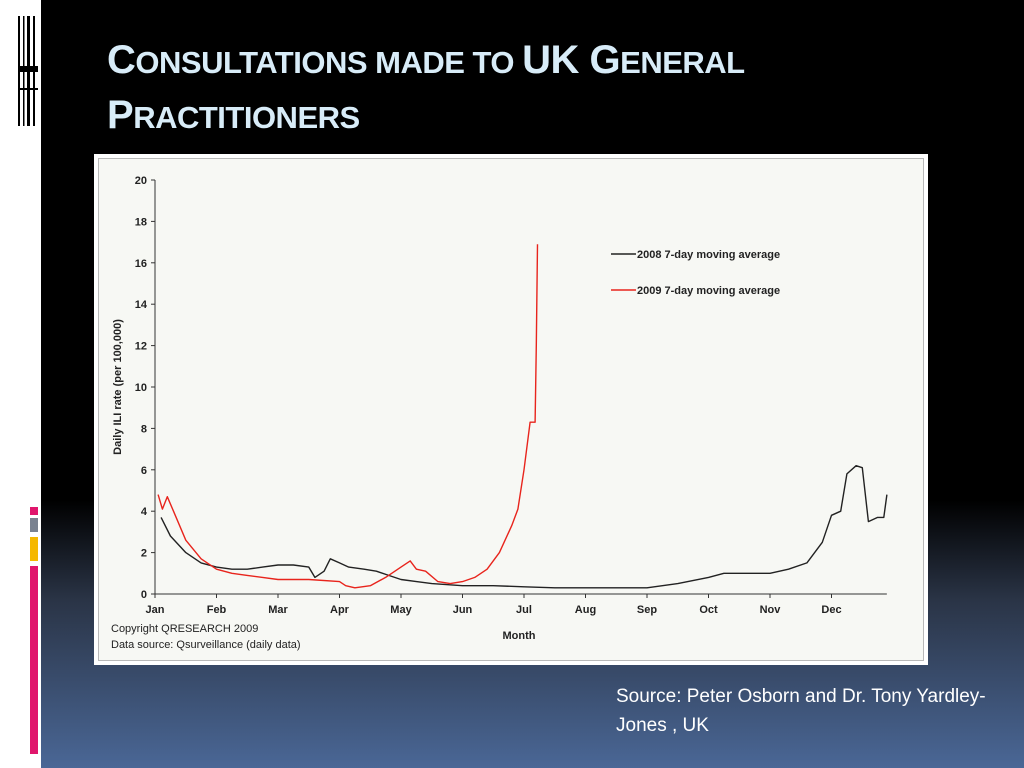 This screenshot has height=768, width=1024. I want to click on x-tick-label: Jul, so click(524, 610).